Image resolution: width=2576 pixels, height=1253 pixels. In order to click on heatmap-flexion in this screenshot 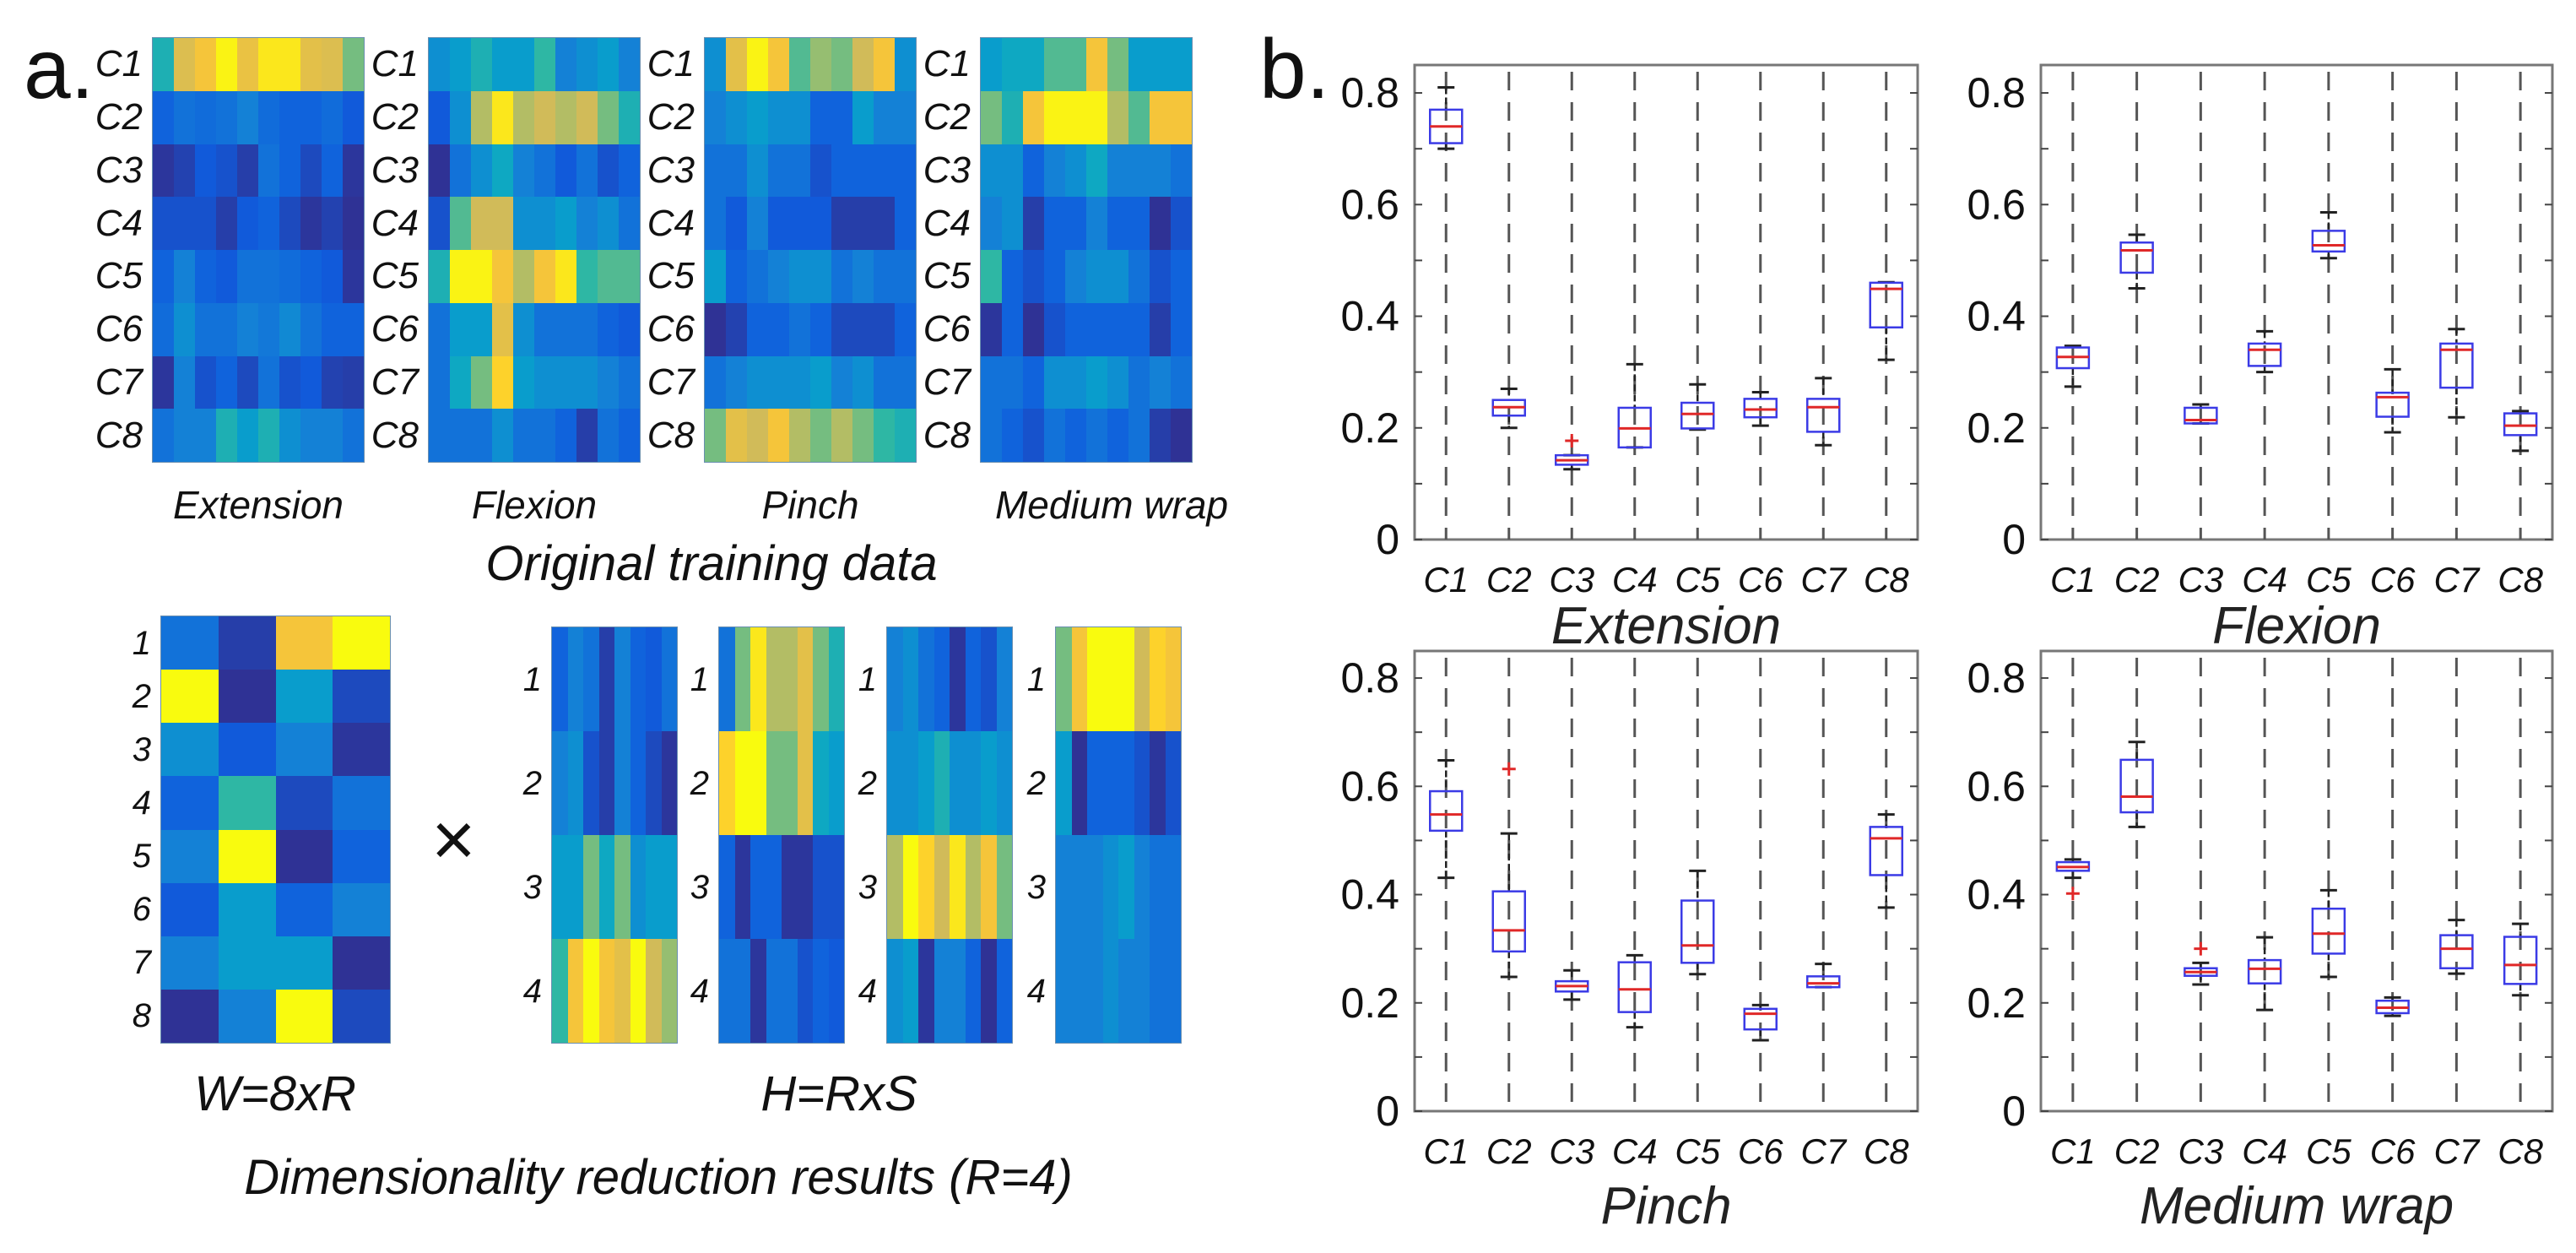, I will do `click(534, 250)`.